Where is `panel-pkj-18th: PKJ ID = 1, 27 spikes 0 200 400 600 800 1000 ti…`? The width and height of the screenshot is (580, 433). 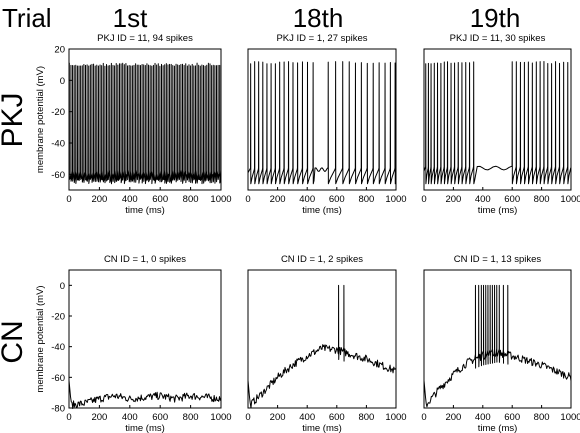
panel-pkj-18th: PKJ ID = 1, 27 spikes 0 200 400 600 800 1000 ti… is located at coordinates (325, 124).